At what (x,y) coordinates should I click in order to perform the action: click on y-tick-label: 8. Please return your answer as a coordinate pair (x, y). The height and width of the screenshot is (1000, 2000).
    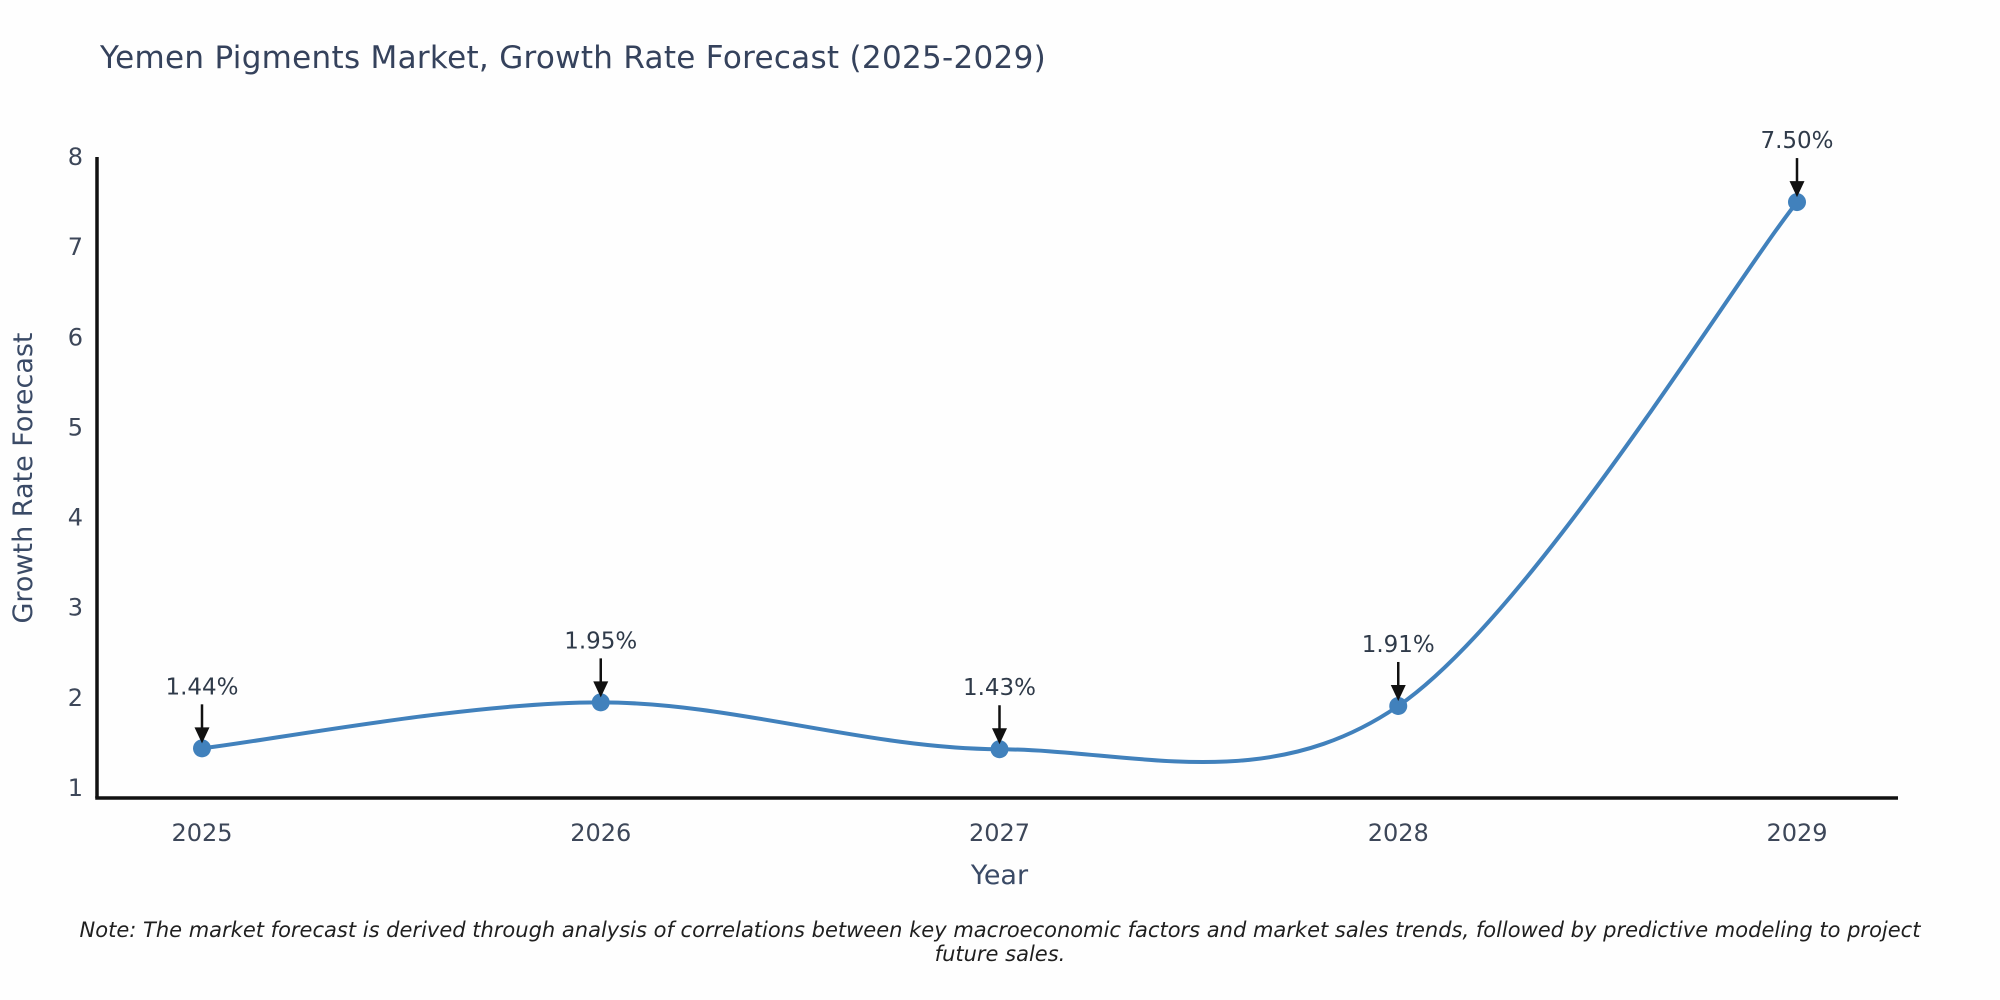
    Looking at the image, I should click on (75, 157).